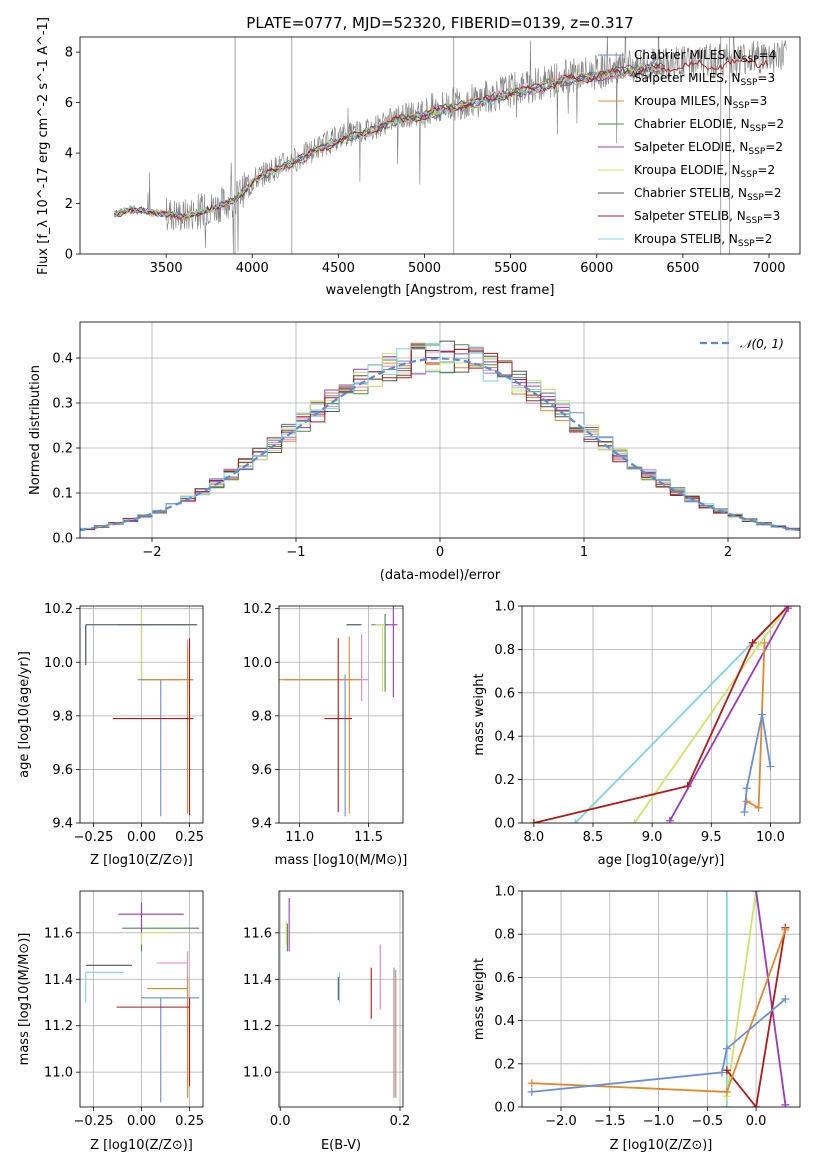  I want to click on x-tick-label: 0.25, so click(189, 837).